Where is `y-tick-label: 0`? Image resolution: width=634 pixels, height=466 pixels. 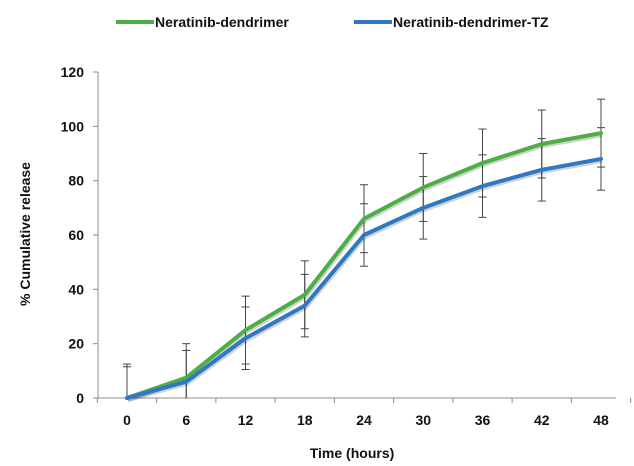 y-tick-label: 0 is located at coordinates (80, 398).